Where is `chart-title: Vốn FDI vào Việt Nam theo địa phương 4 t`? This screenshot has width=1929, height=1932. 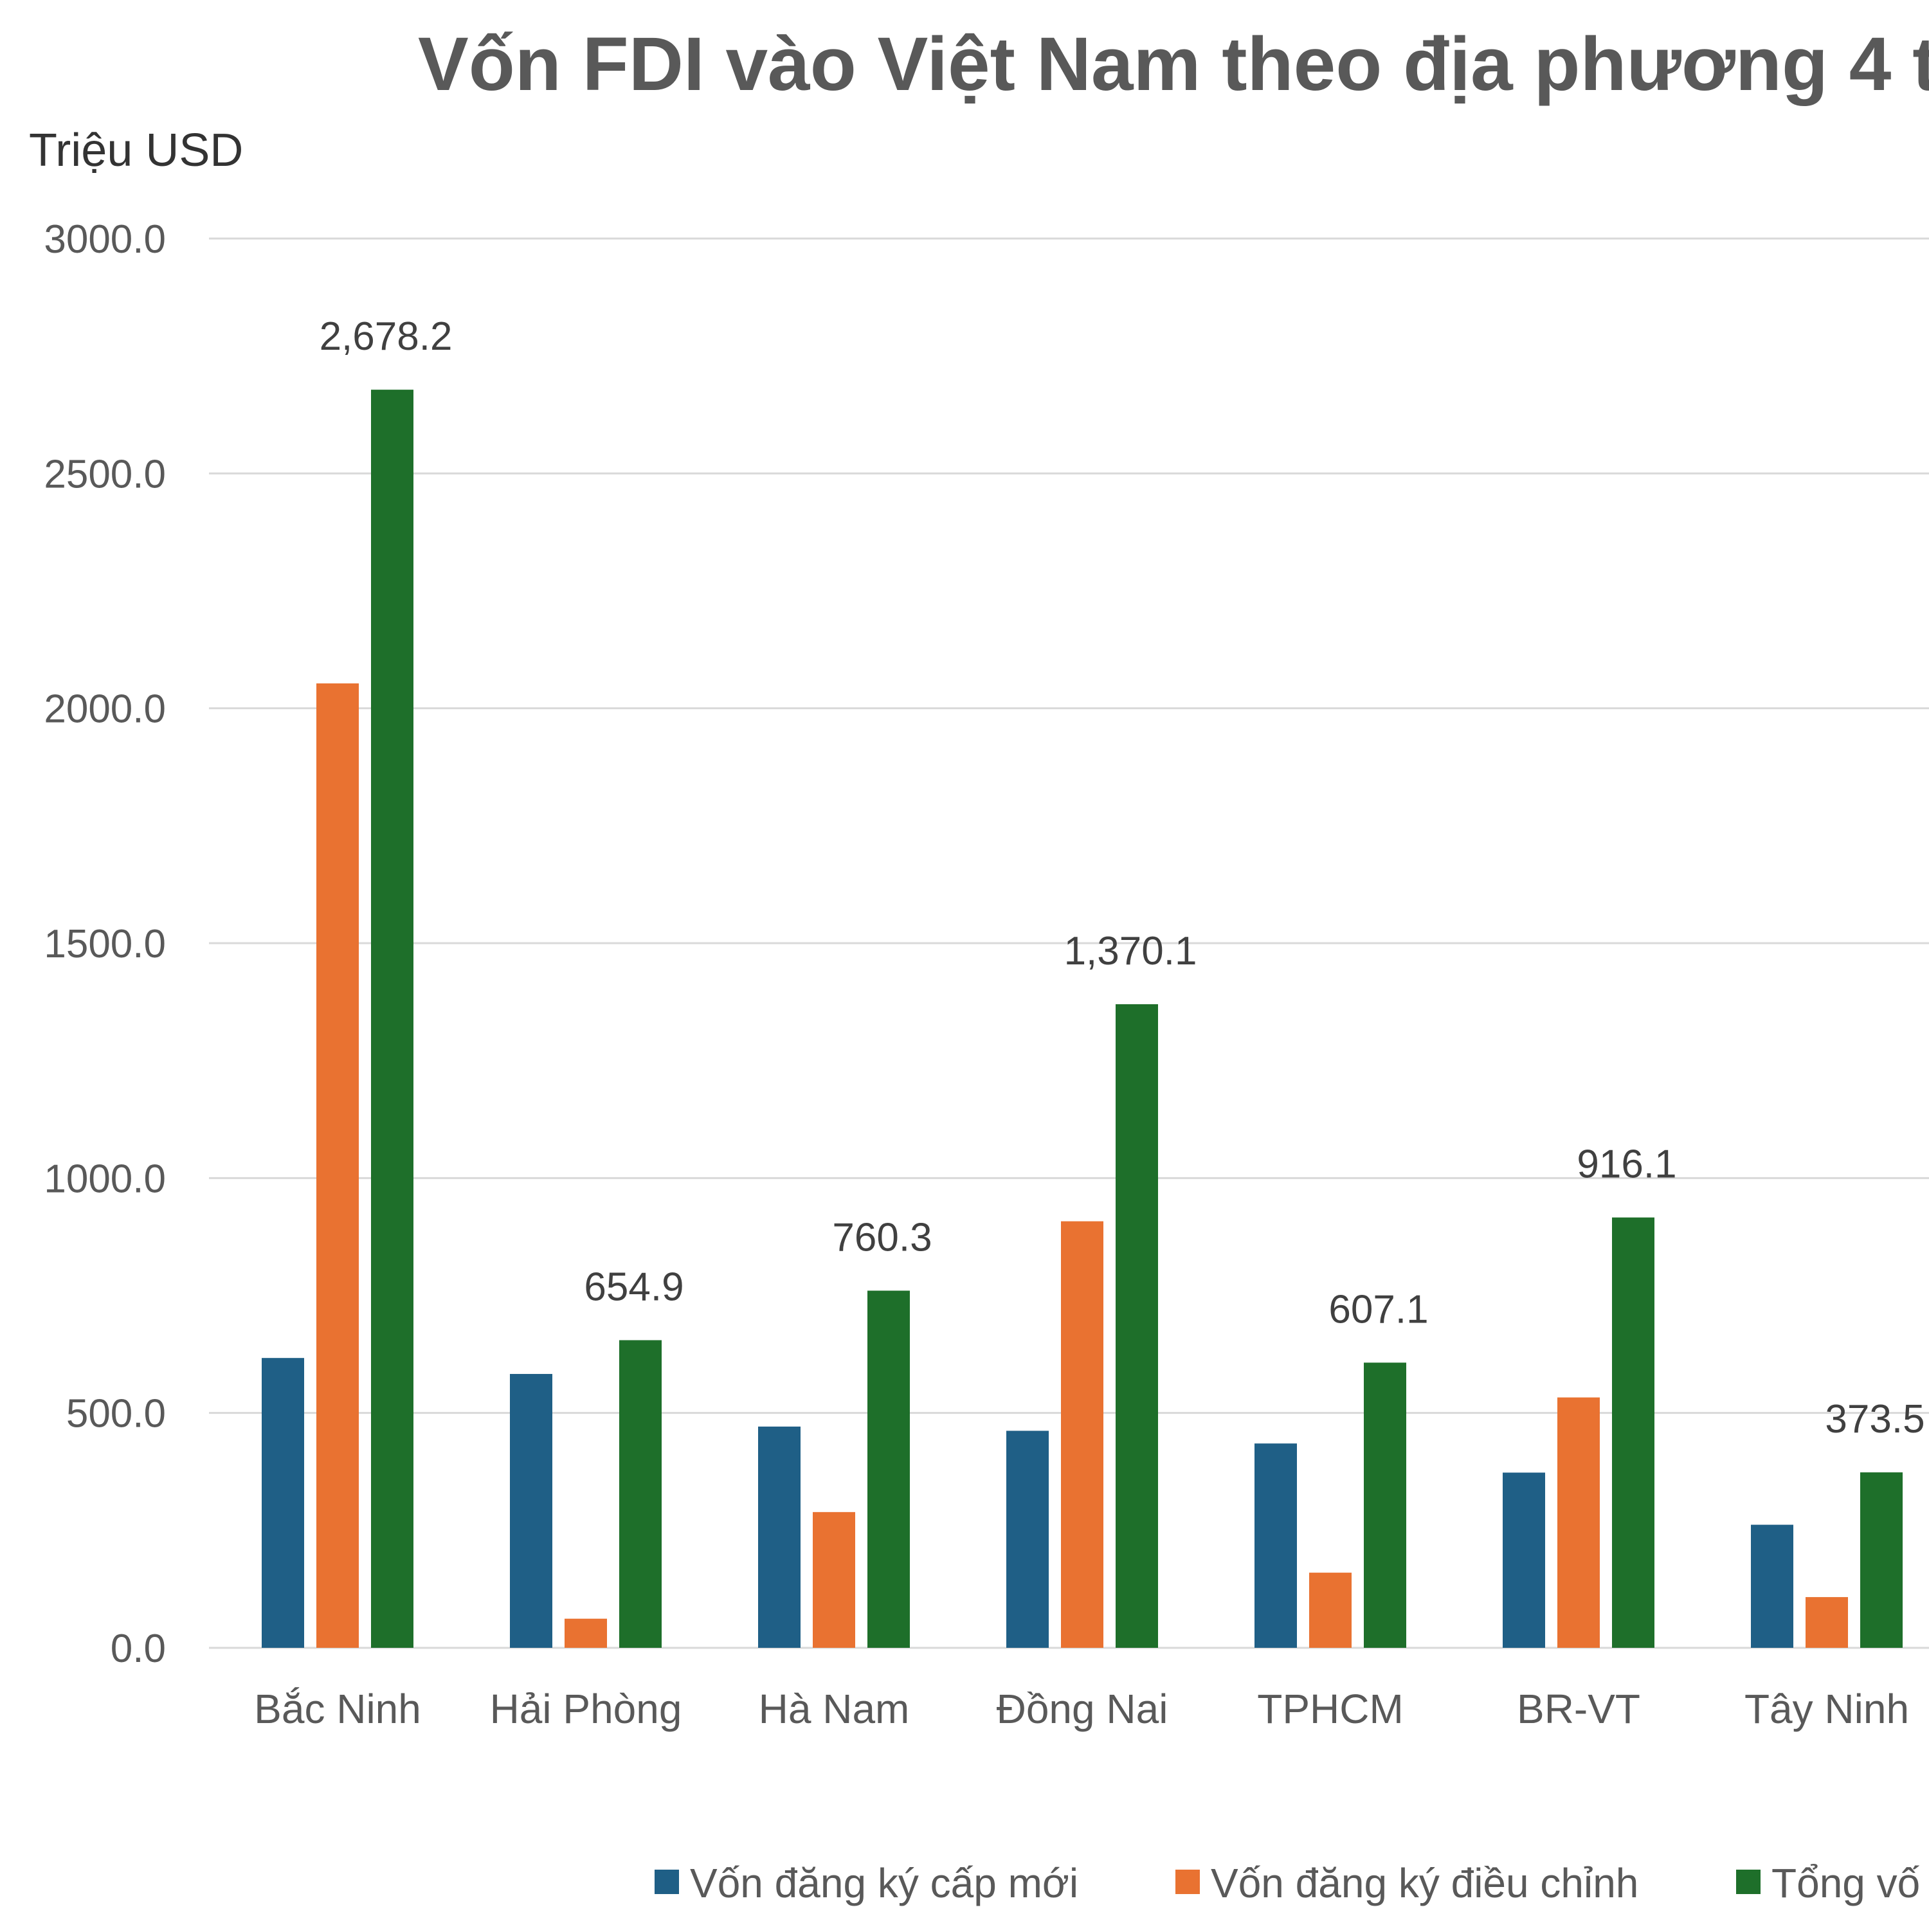
chart-title: Vốn FDI vào Việt Nam theo địa phương 4 t is located at coordinates (1173, 64).